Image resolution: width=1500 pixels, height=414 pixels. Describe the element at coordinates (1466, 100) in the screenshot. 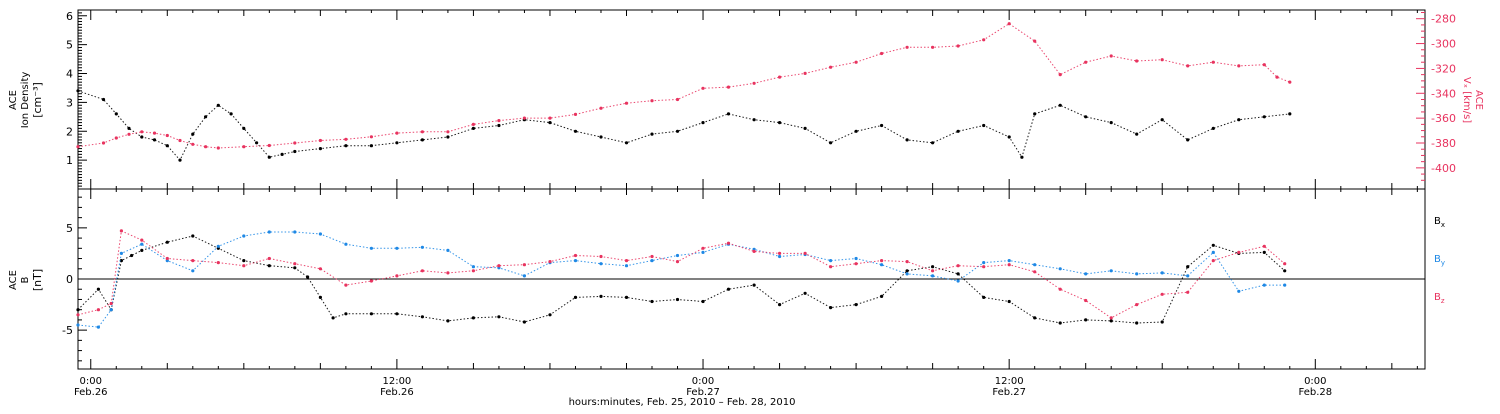

I see `vx-label-line2: Vₓ [km/s]` at that location.